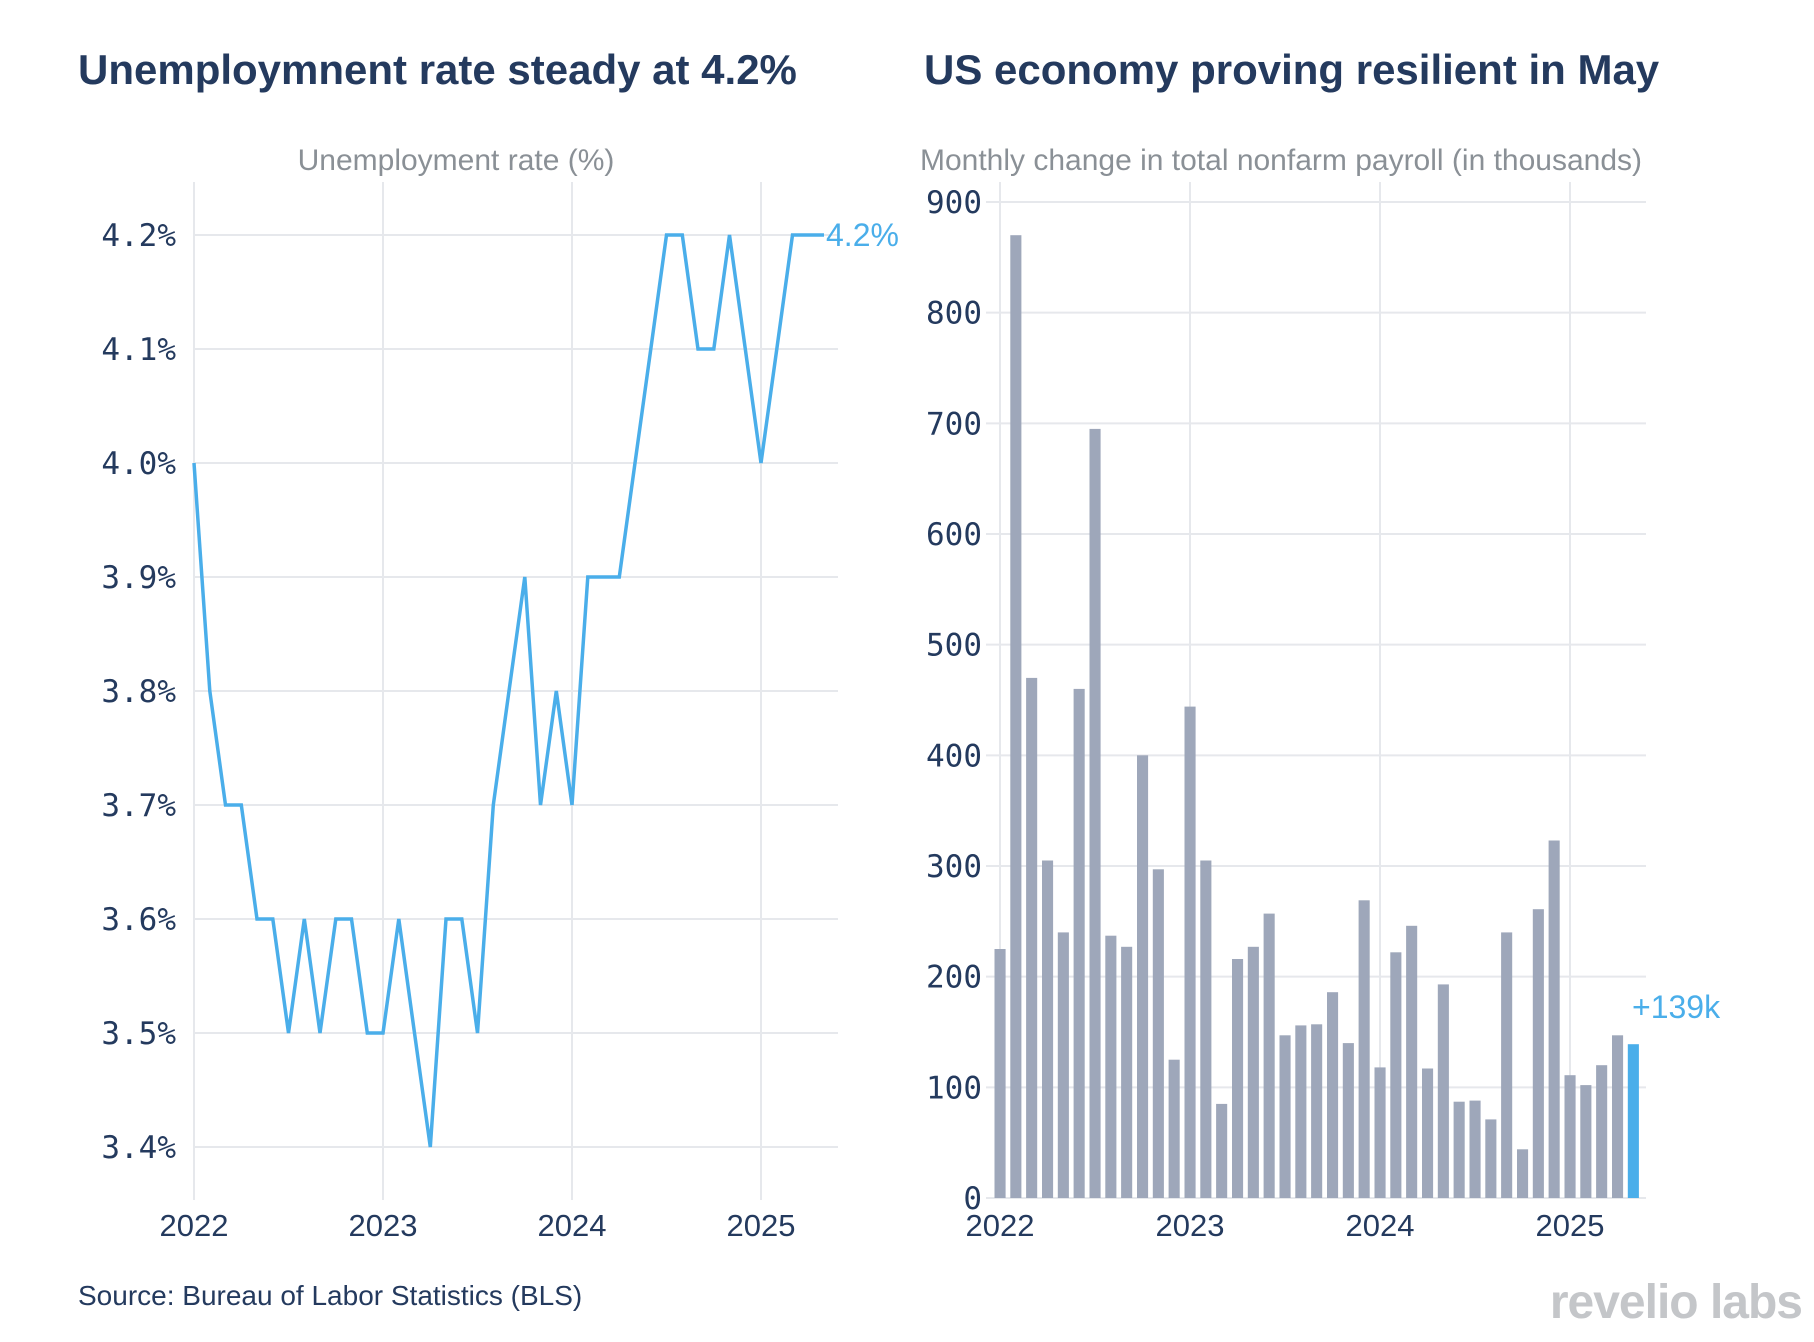  Describe the element at coordinates (138, 350) in the screenshot. I see `left-y-tick-label: 4.1%` at that location.